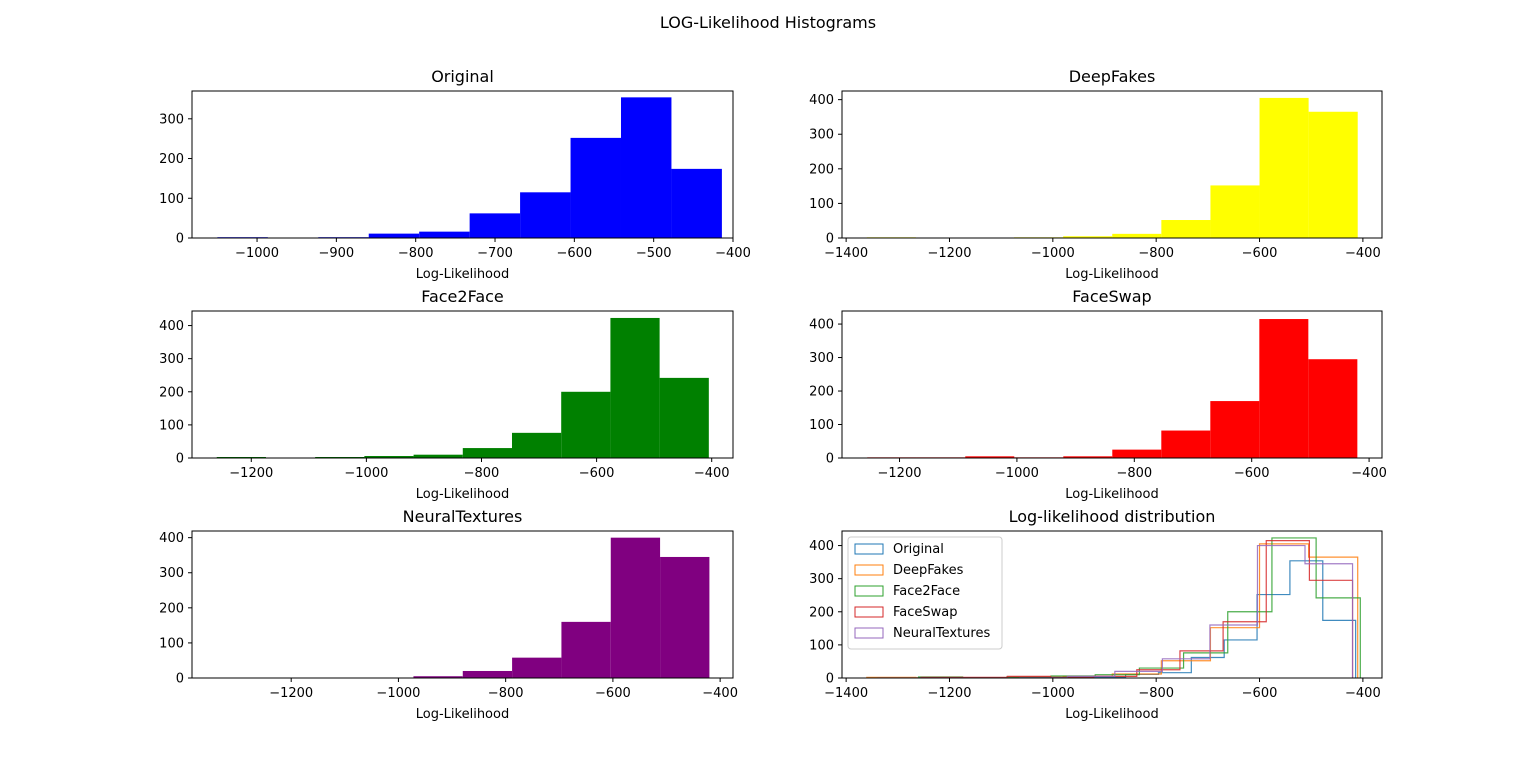 Image resolution: width=1536 pixels, height=761 pixels. Describe the element at coordinates (768, 22) in the screenshot. I see `figure-title: LOG-Likelihood Histograms` at that location.